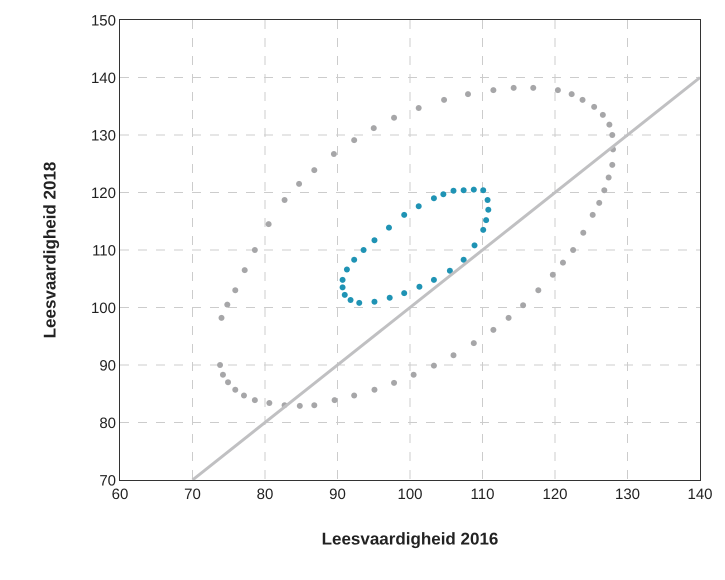 This screenshot has height=580, width=725. I want to click on y-tick-label: 90, so click(107, 365).